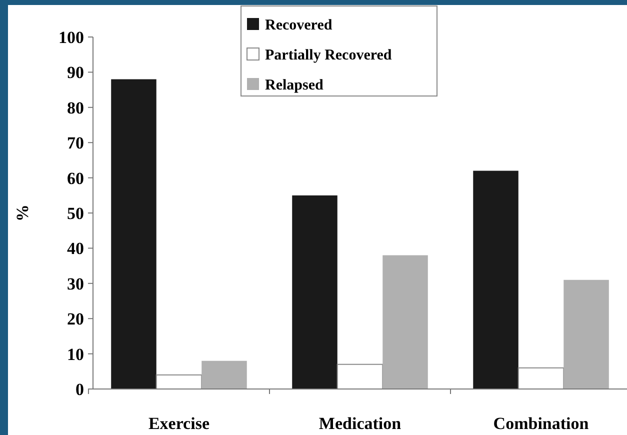 The height and width of the screenshot is (435, 627). What do you see at coordinates (179, 423) in the screenshot?
I see `x-tick-label: Exercise` at bounding box center [179, 423].